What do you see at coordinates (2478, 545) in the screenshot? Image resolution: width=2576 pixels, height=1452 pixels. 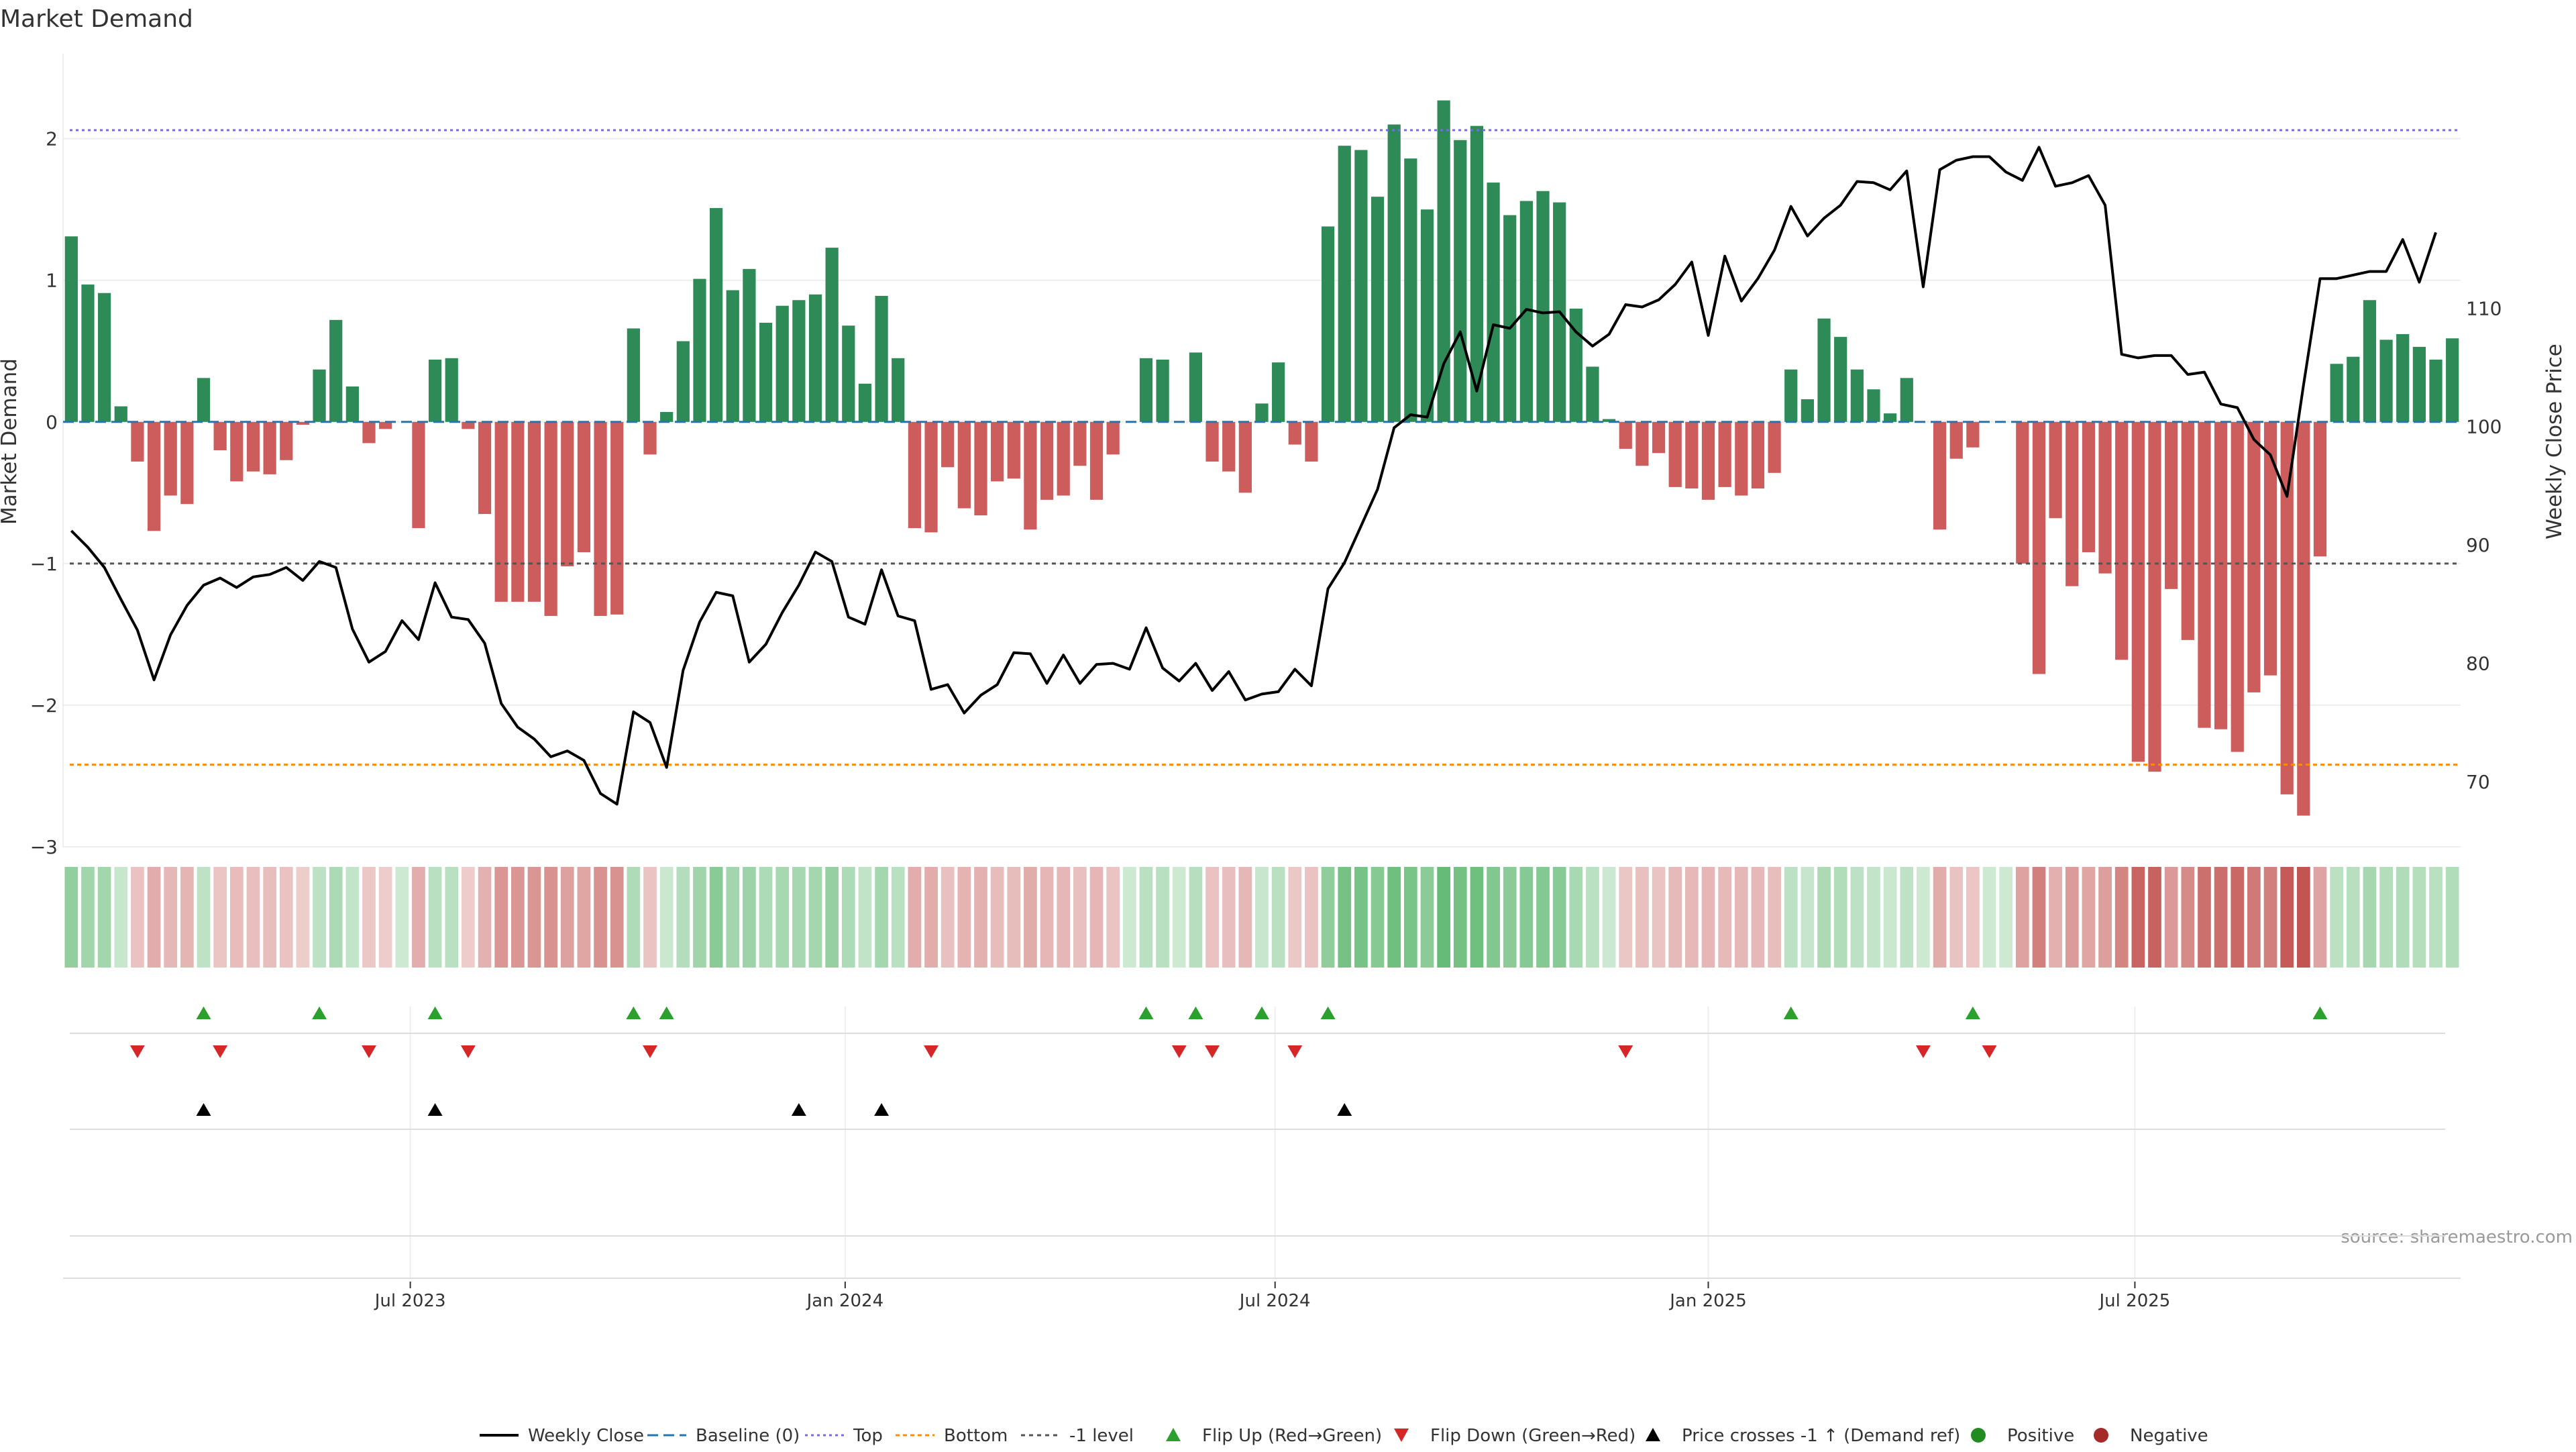 I see `y-right-tick-label: 90` at bounding box center [2478, 545].